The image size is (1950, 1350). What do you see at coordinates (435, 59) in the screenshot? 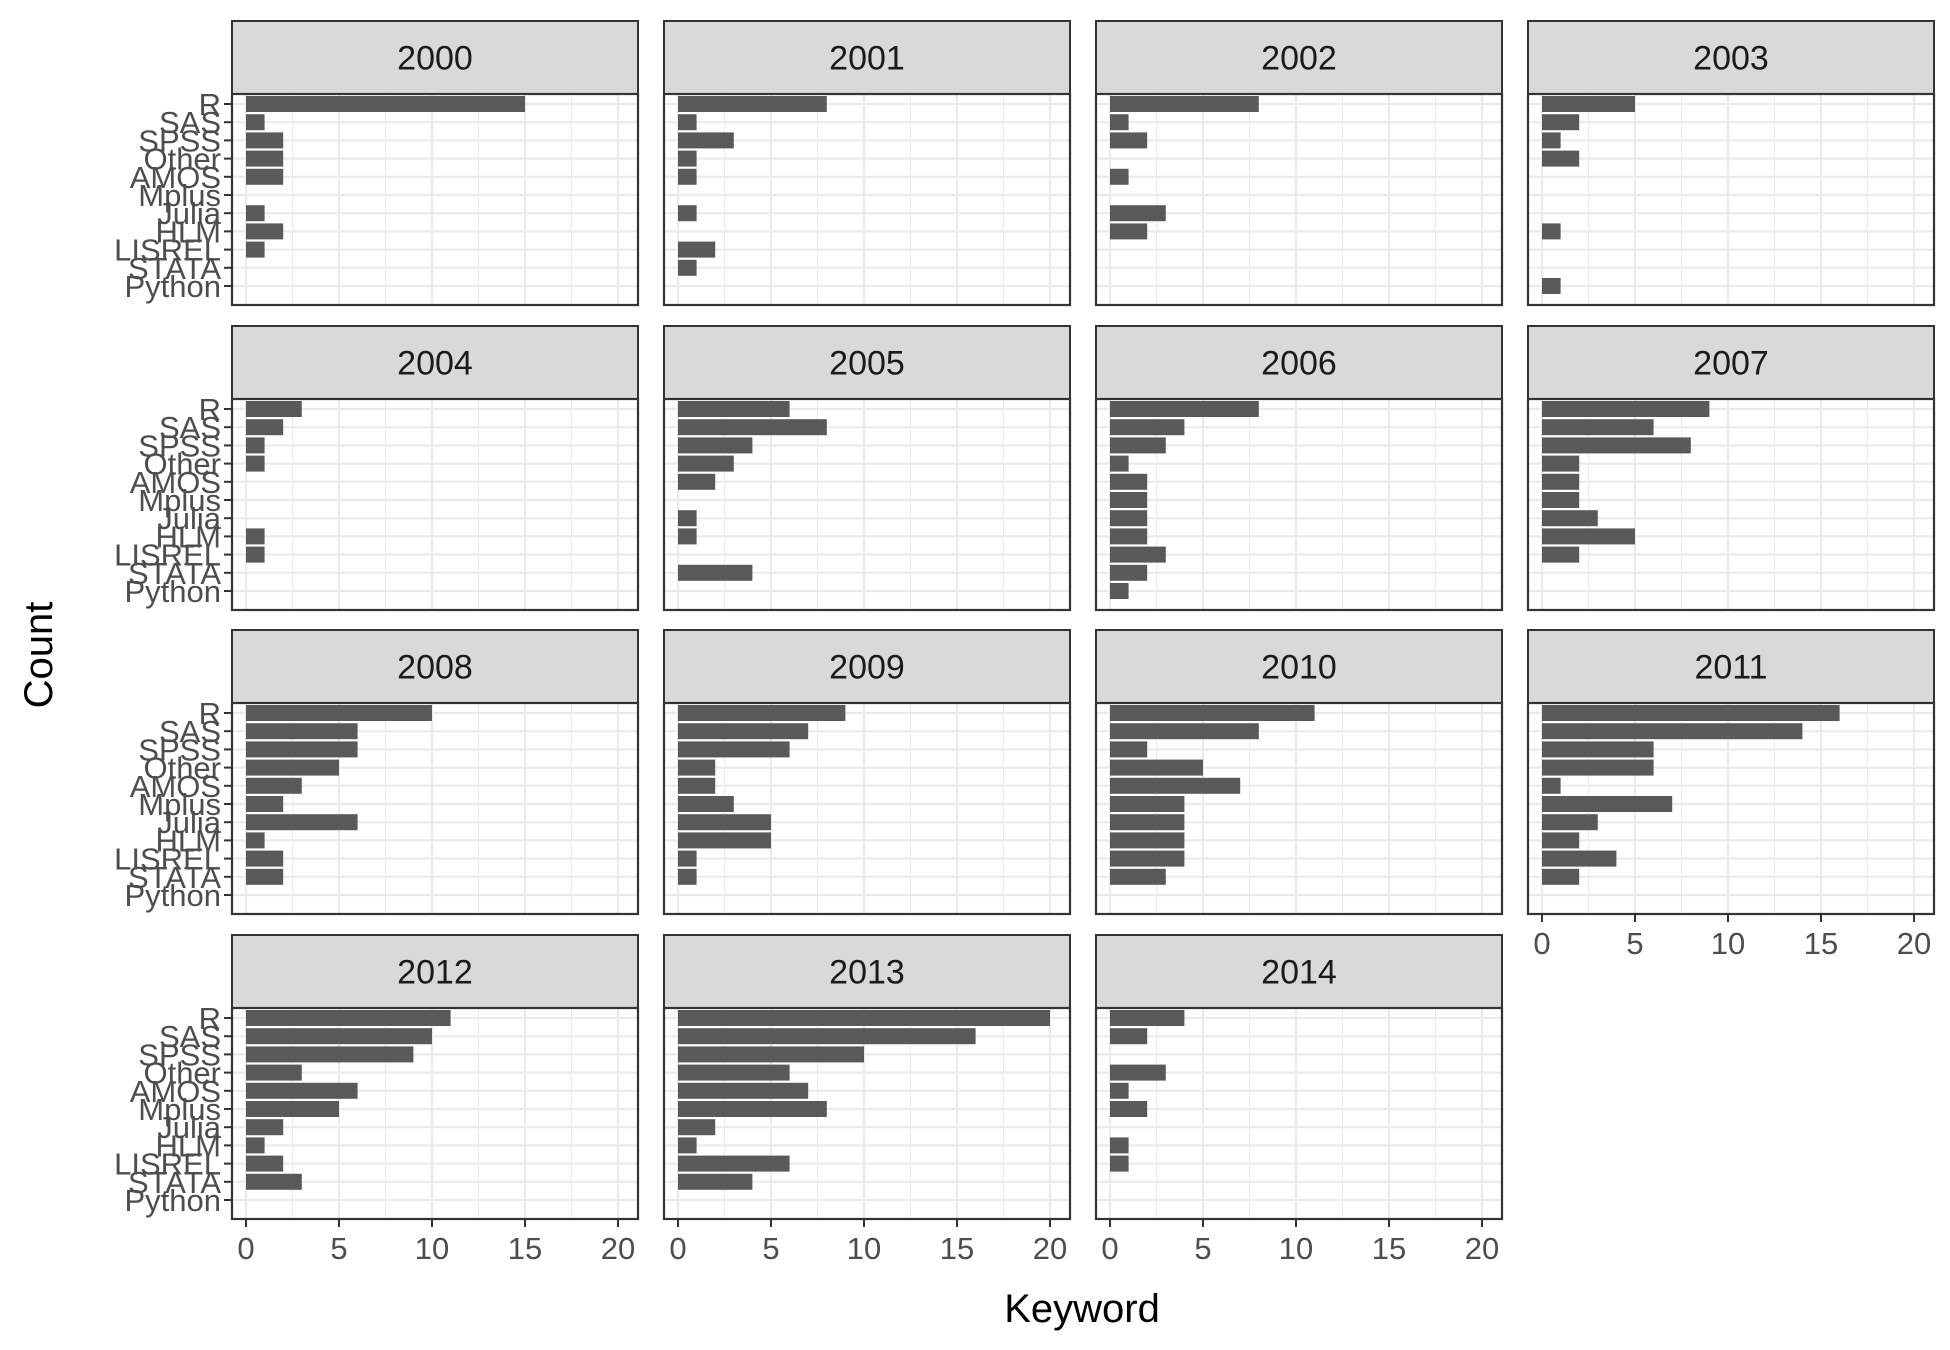
I see `facet-strip-label: 2000` at bounding box center [435, 59].